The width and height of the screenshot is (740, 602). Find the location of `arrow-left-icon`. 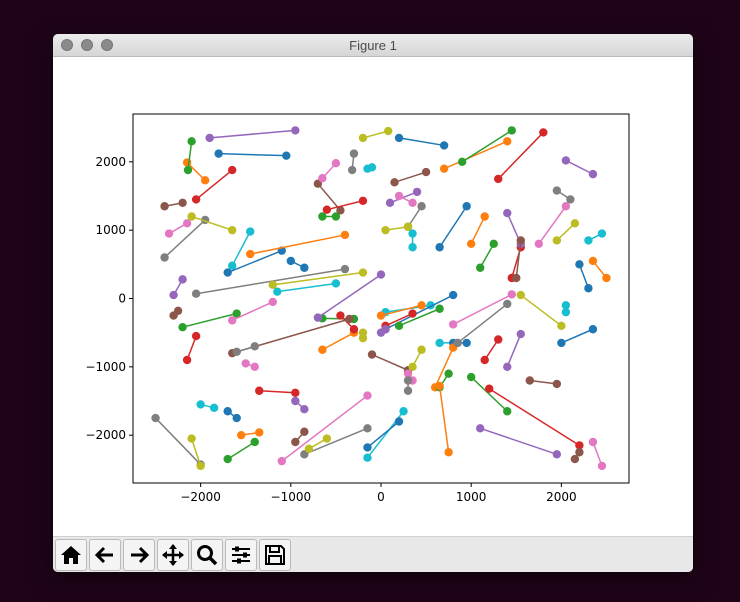

arrow-left-icon is located at coordinates (103, 555).